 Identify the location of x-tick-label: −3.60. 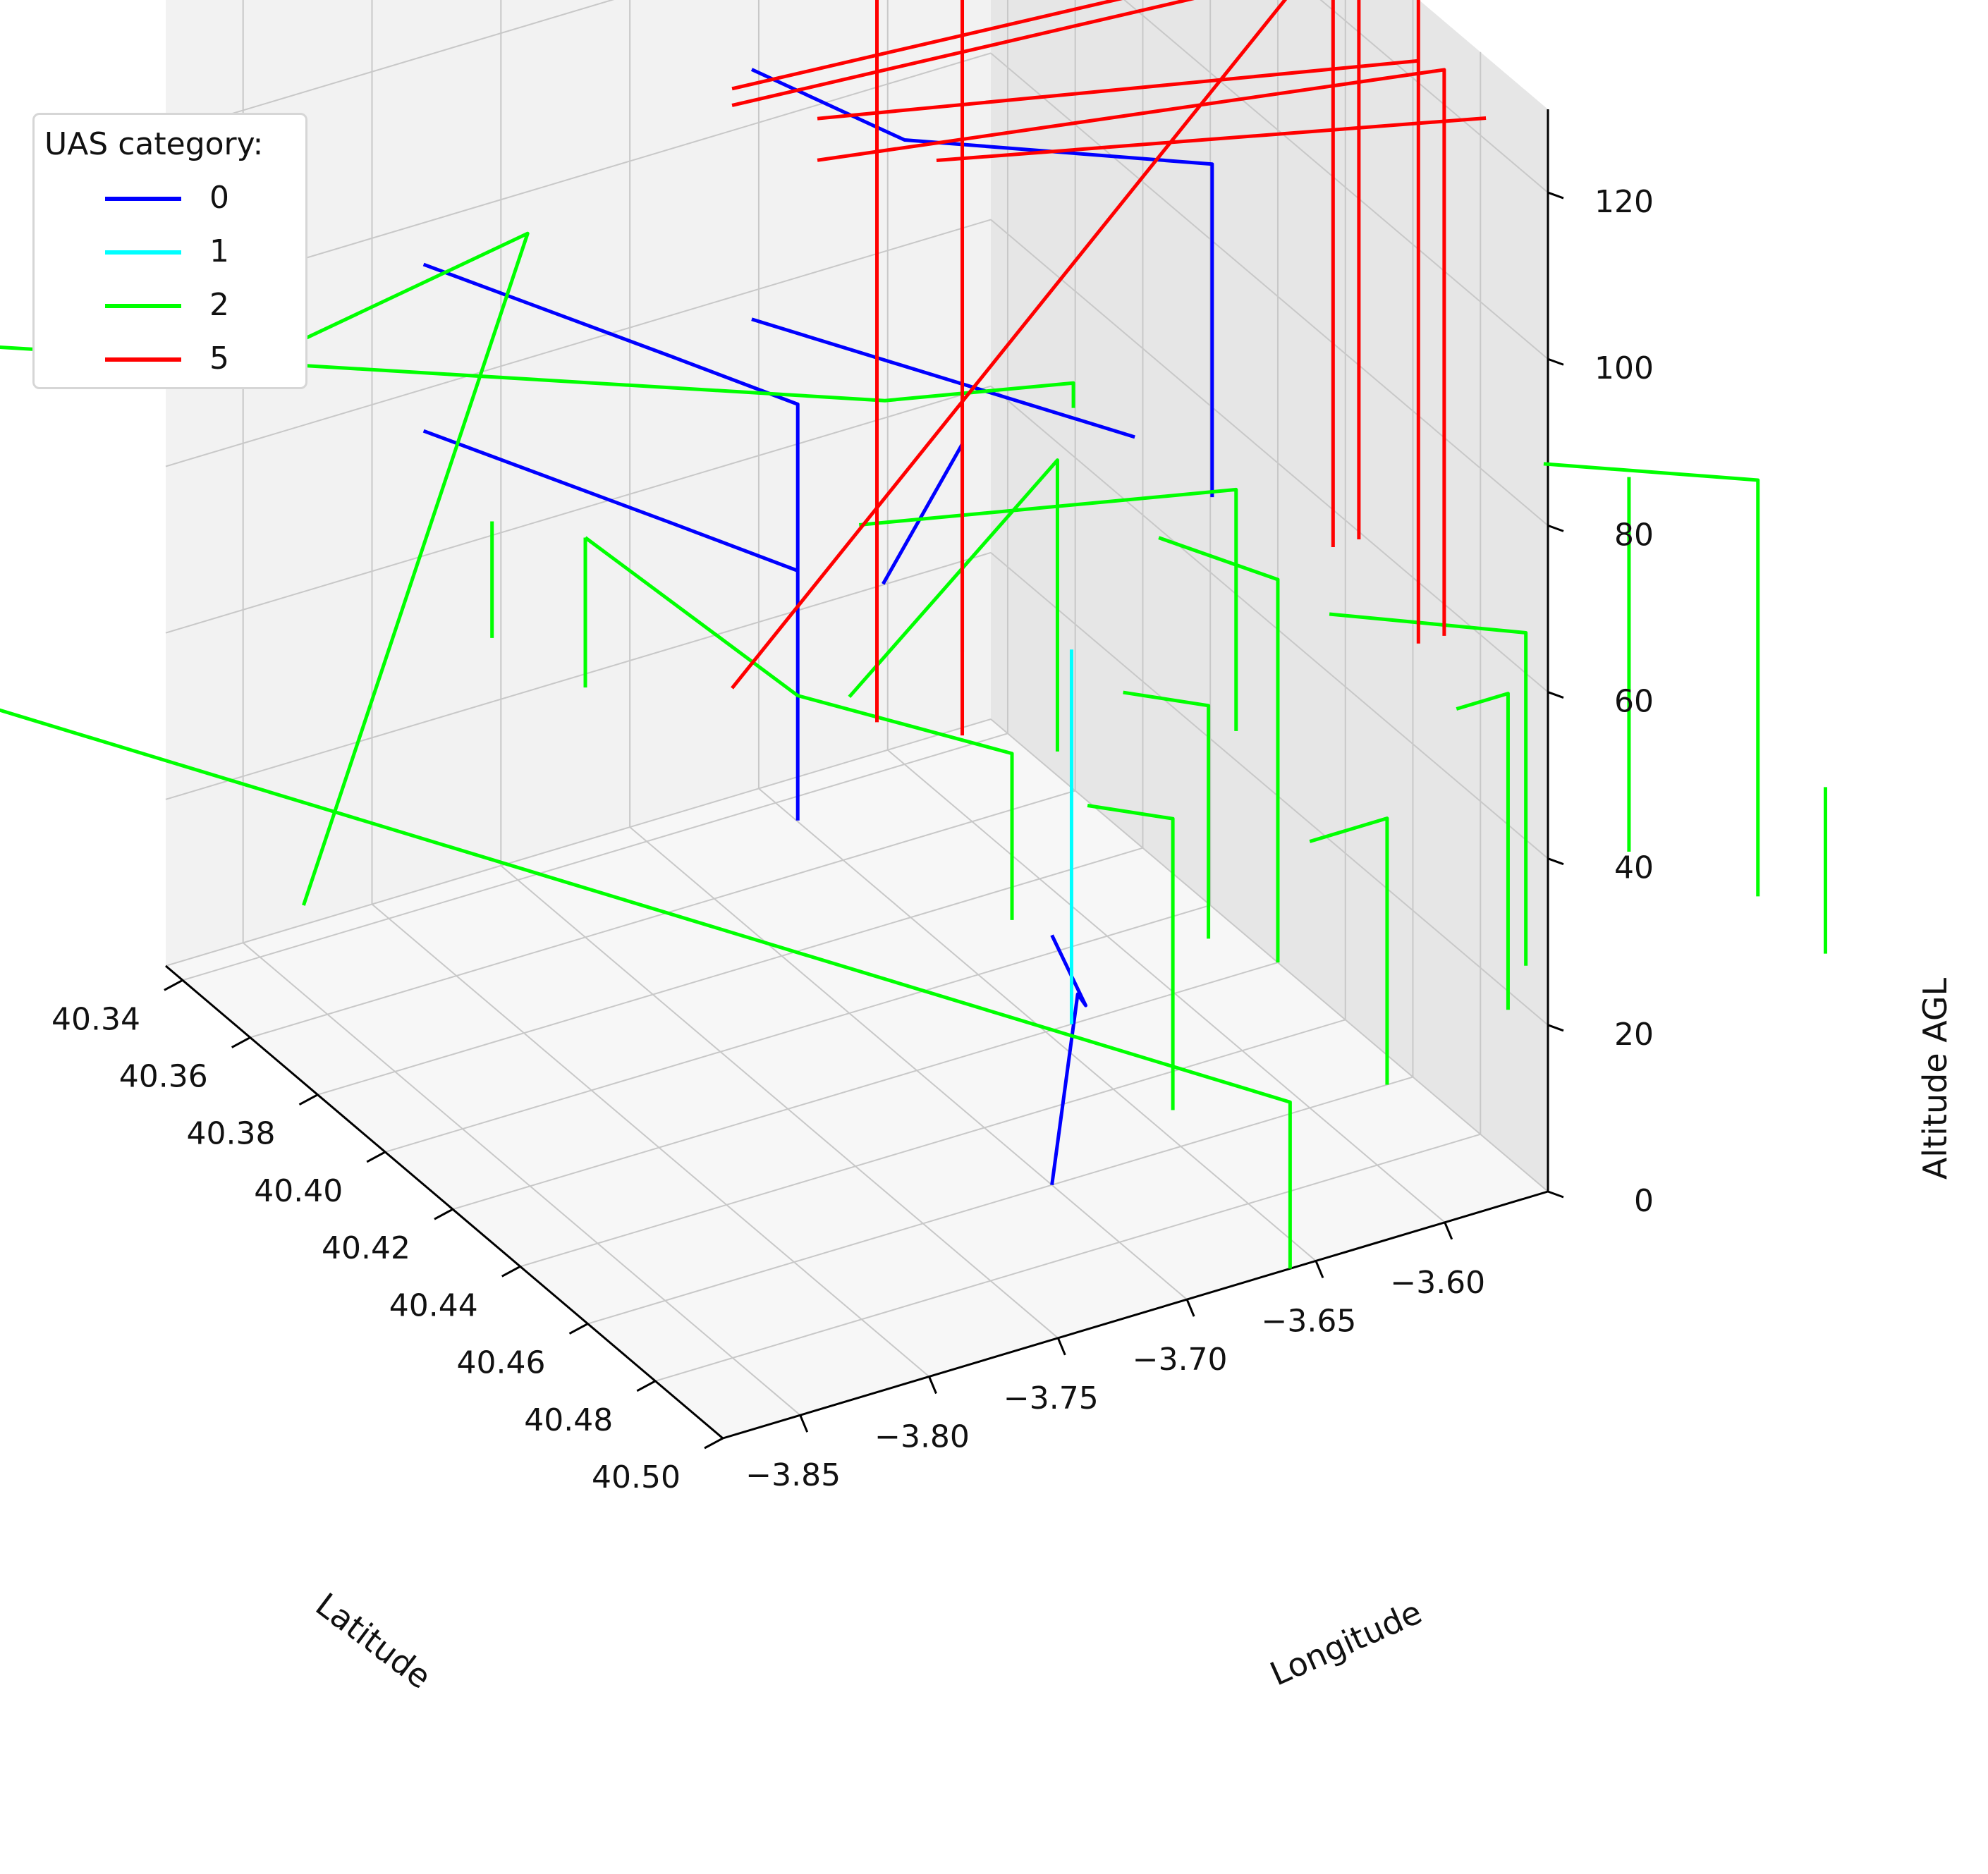
(1437, 1283).